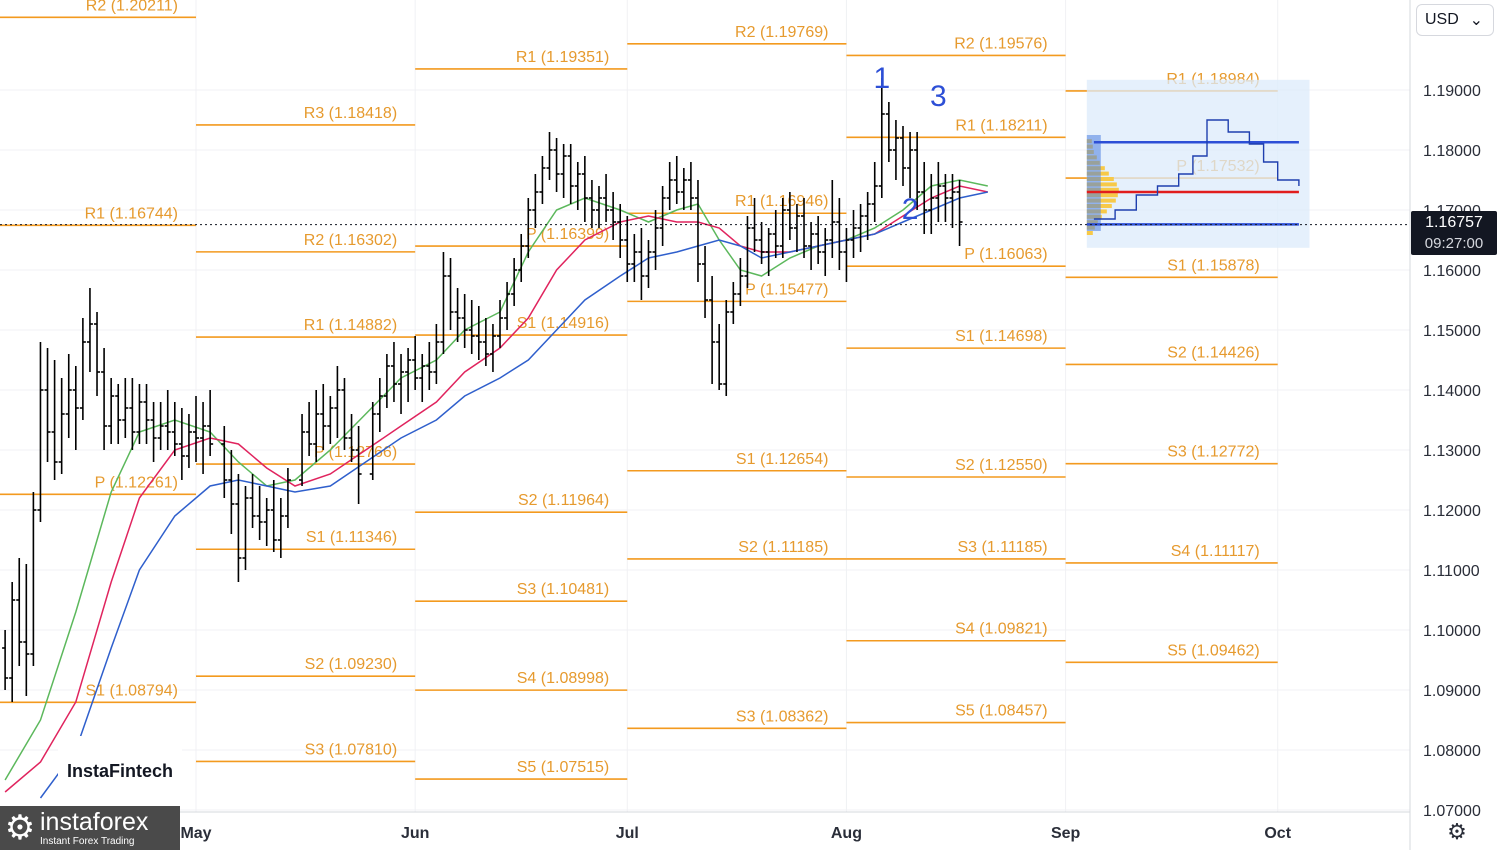 The height and width of the screenshot is (850, 1500). I want to click on pivot-label: R1 (1.16946), so click(781, 201).